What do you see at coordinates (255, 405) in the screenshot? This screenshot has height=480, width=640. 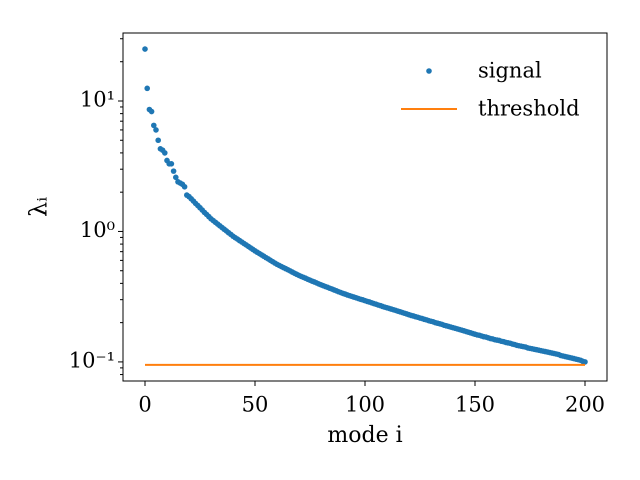 I see `x-tick-label: 50` at bounding box center [255, 405].